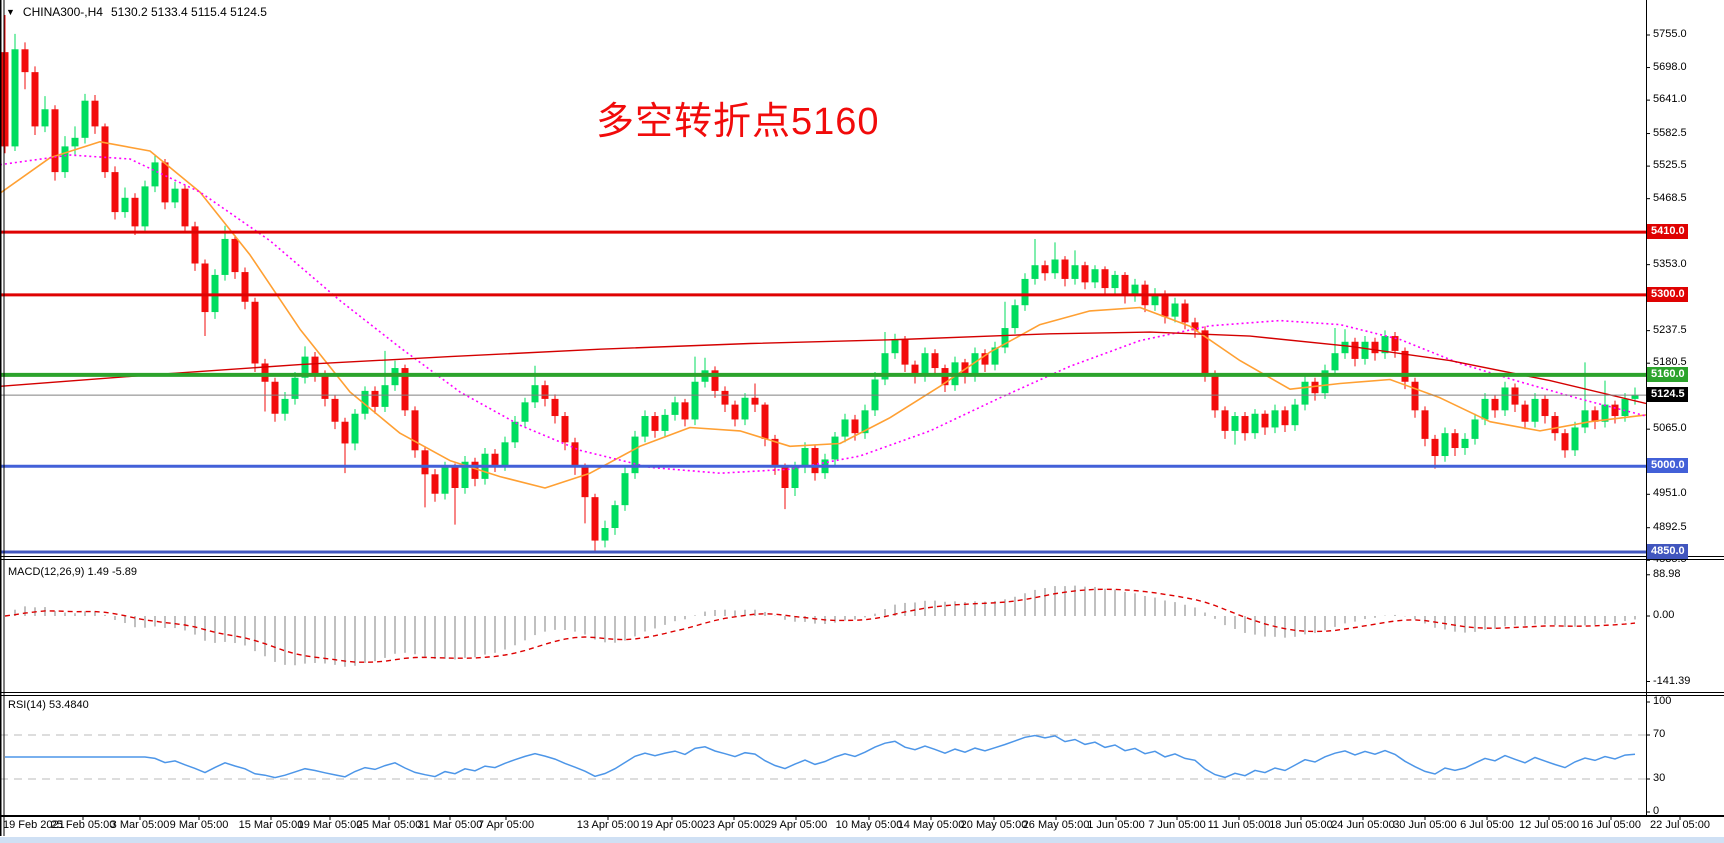 The height and width of the screenshot is (843, 1724). What do you see at coordinates (1659, 734) in the screenshot?
I see `rsi-axis-label: 70` at bounding box center [1659, 734].